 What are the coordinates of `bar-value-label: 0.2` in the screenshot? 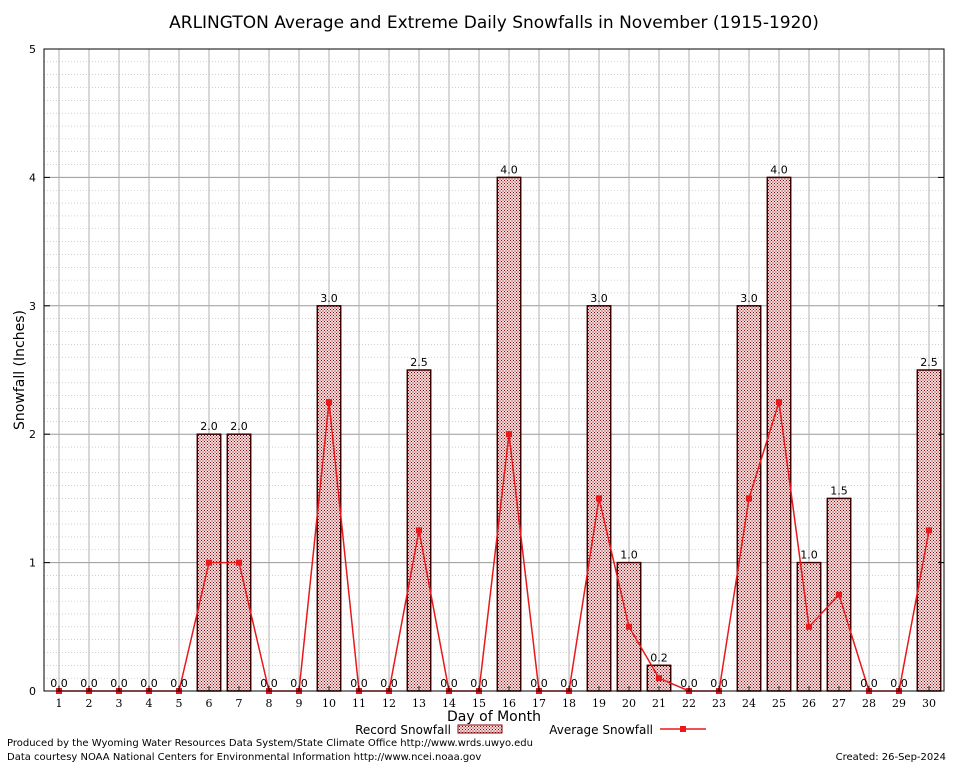 It's located at (659, 657).